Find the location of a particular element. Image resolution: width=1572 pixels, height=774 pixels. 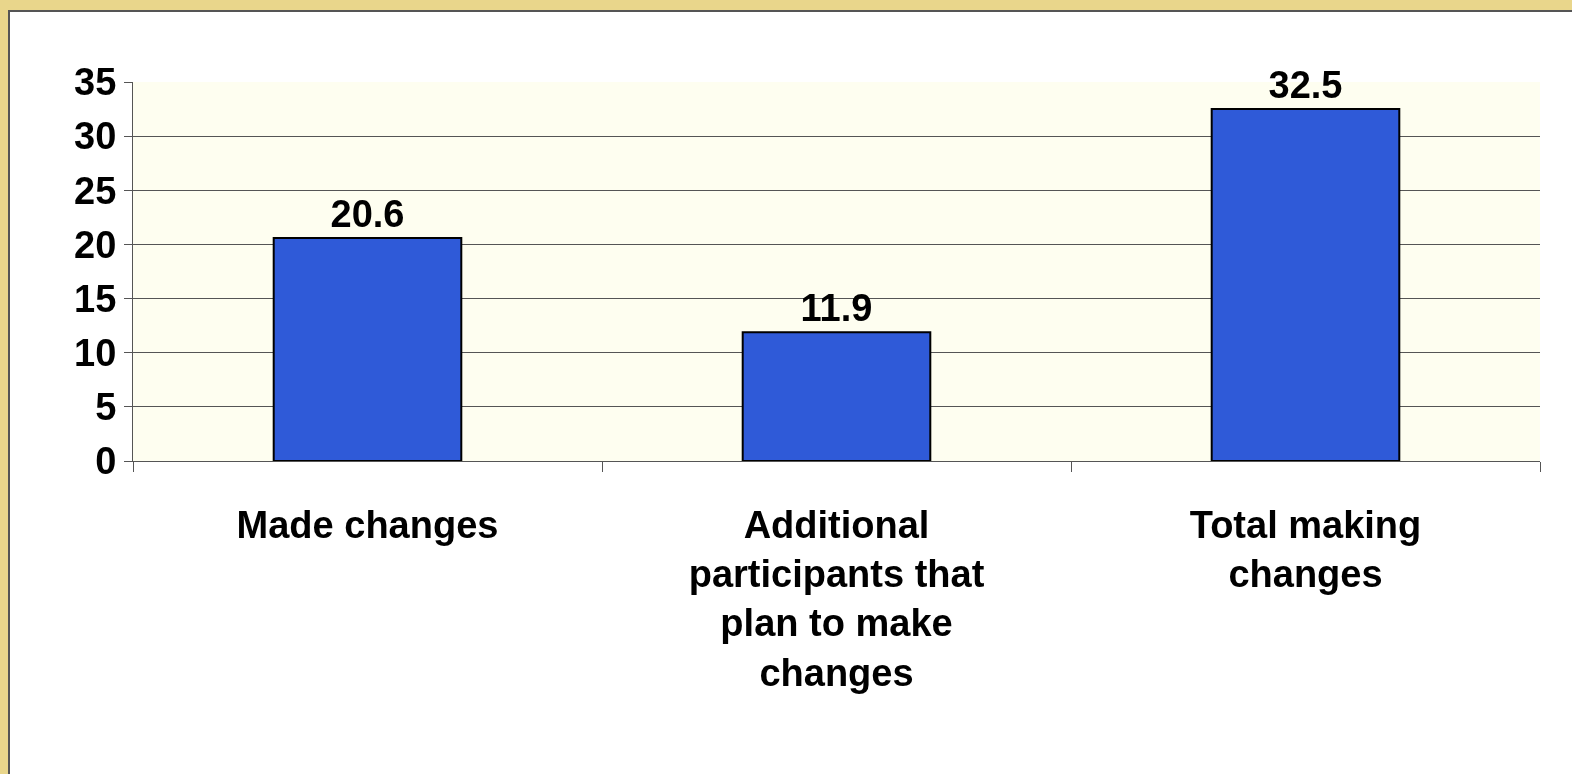

y-tick-label: 10 is located at coordinates (95, 353).